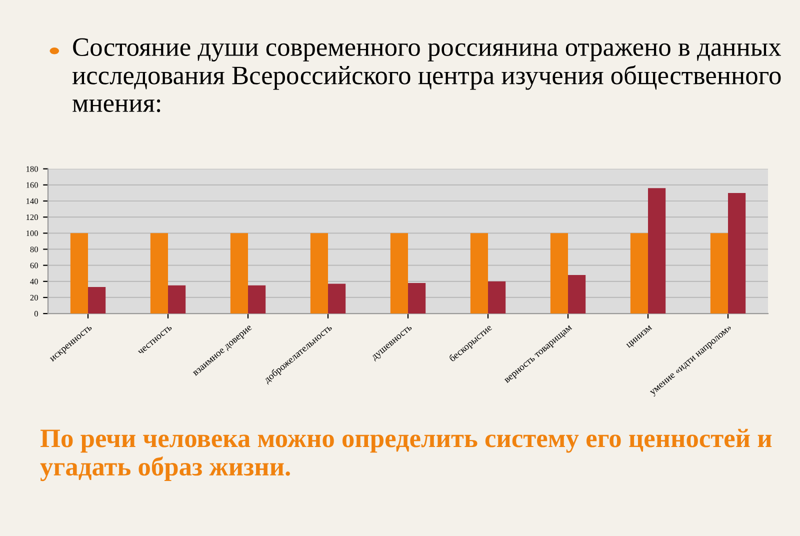 This screenshot has height=536, width=800. I want to click on chart-title: Состояние души современного россиянина отражено в данных исследования Всероссийского центра изучения общественного мнения:, so click(427, 75).